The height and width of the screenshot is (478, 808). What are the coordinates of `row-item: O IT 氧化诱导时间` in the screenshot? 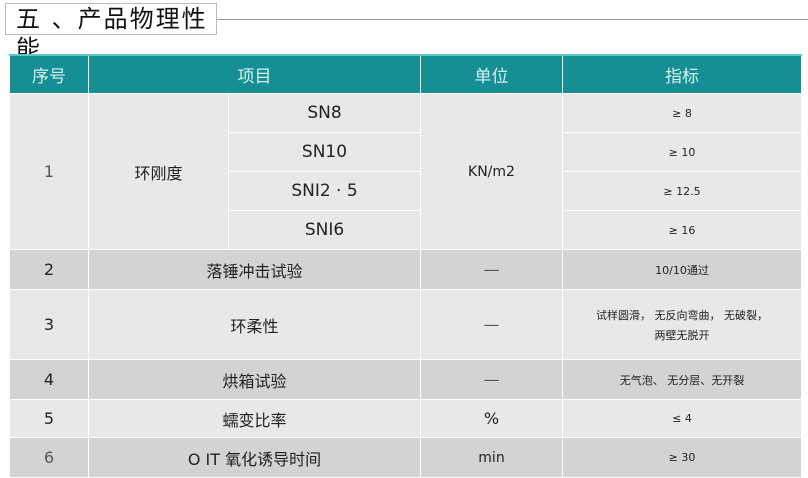 It's located at (254, 457).